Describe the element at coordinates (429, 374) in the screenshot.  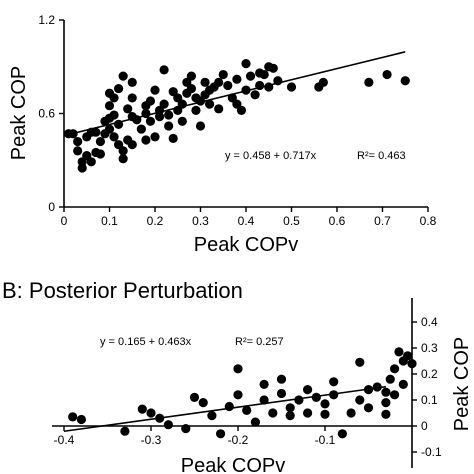
I see `chart-b-y-tick-label: 0.2` at that location.